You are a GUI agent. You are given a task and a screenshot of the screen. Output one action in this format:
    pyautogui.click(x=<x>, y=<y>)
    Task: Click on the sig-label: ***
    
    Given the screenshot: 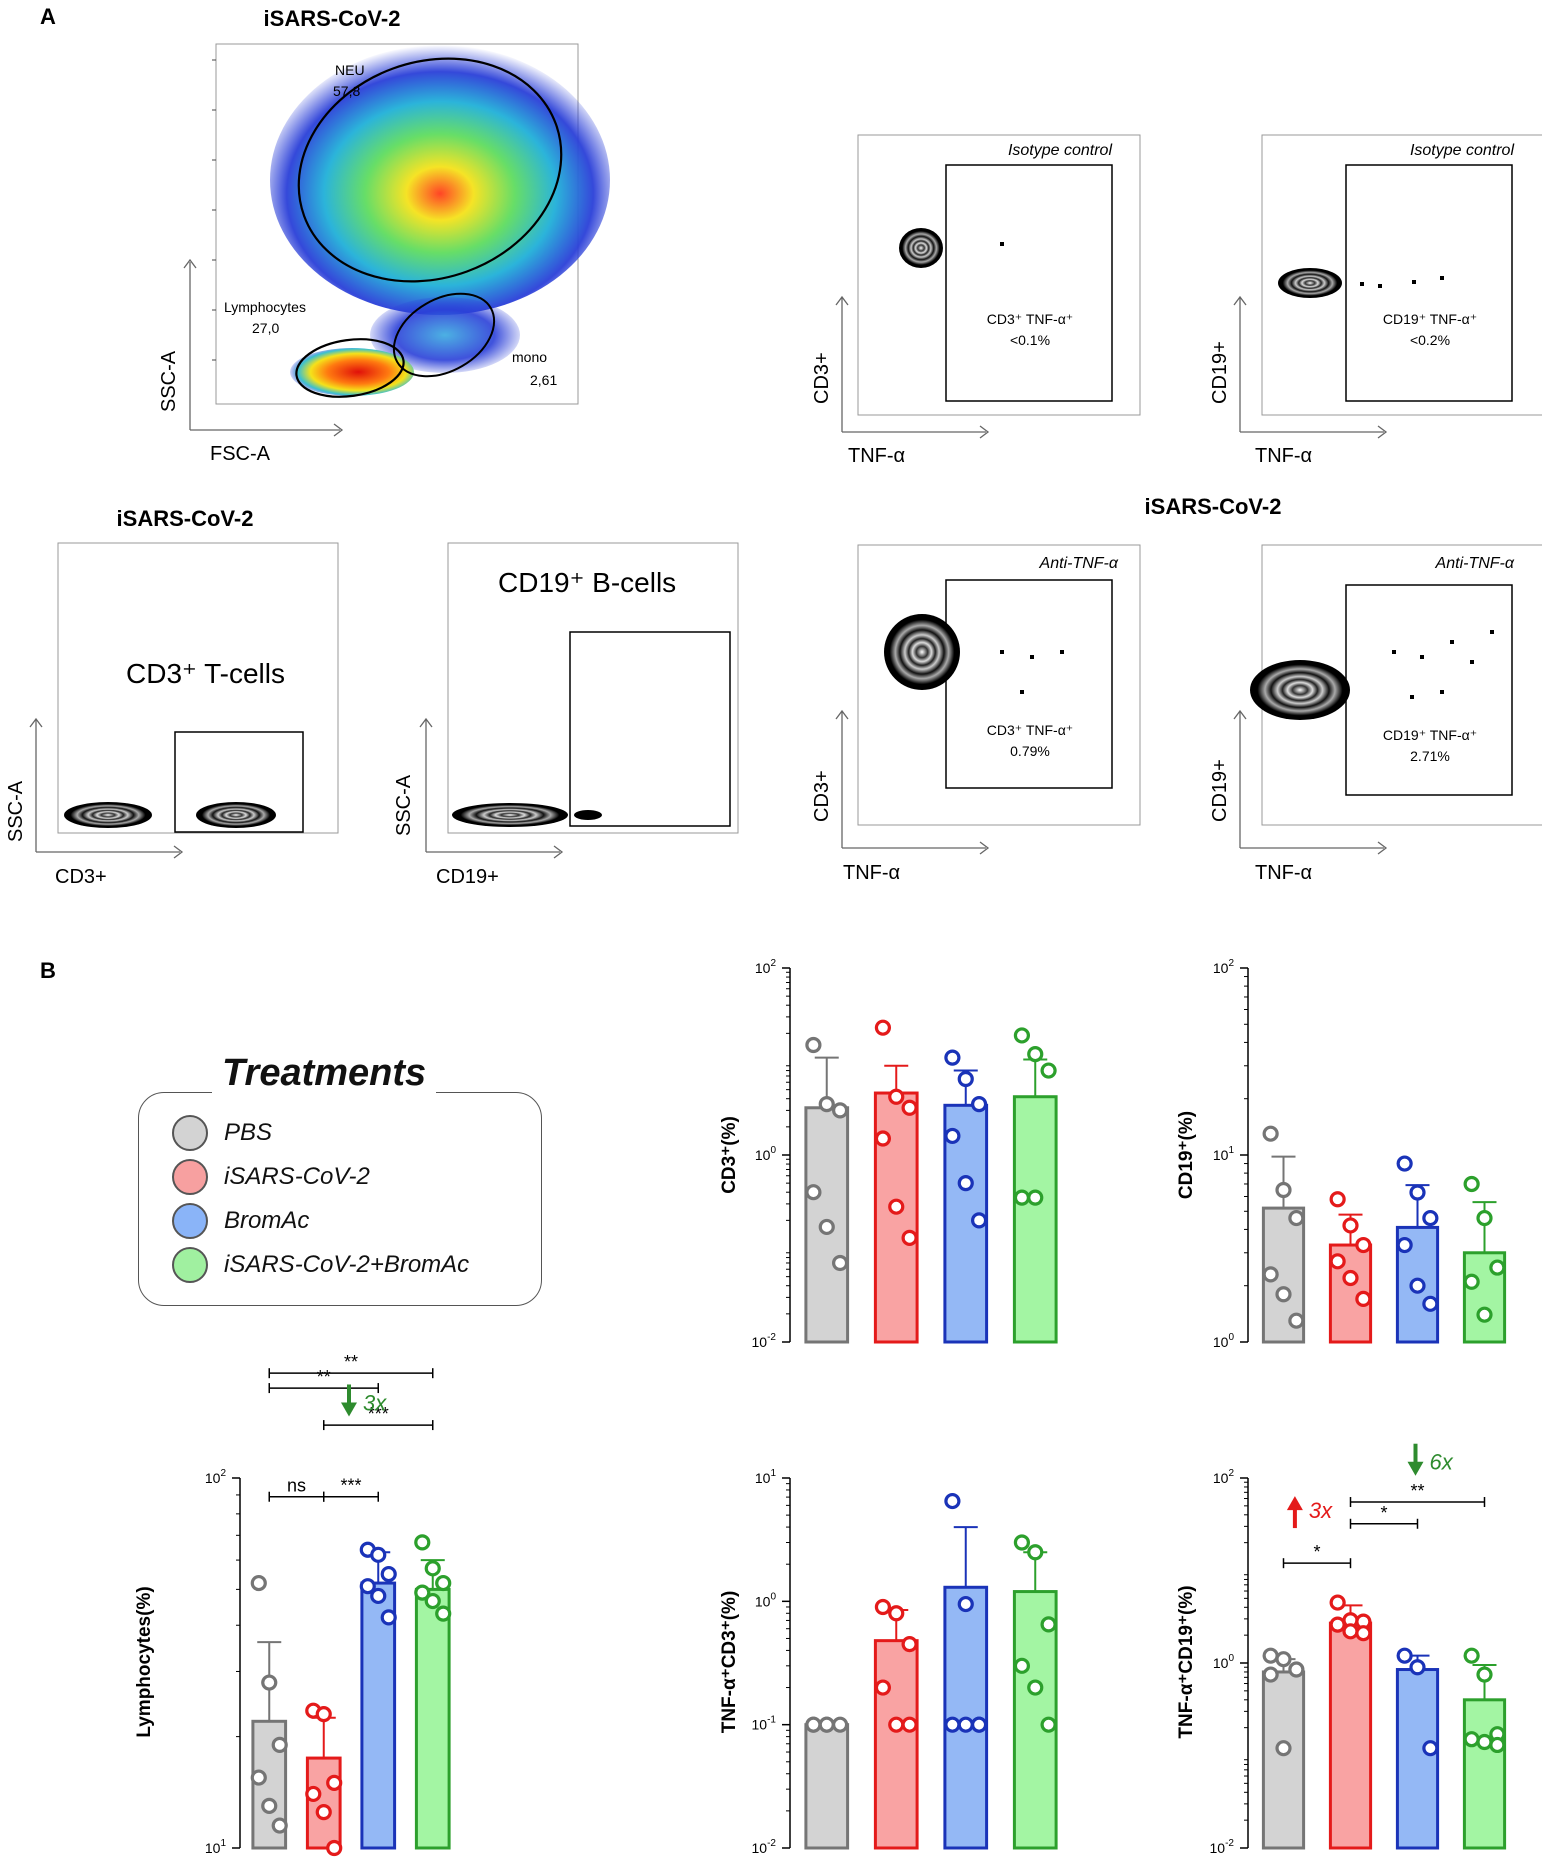 What is the action you would take?
    pyautogui.click(x=350, y=1486)
    